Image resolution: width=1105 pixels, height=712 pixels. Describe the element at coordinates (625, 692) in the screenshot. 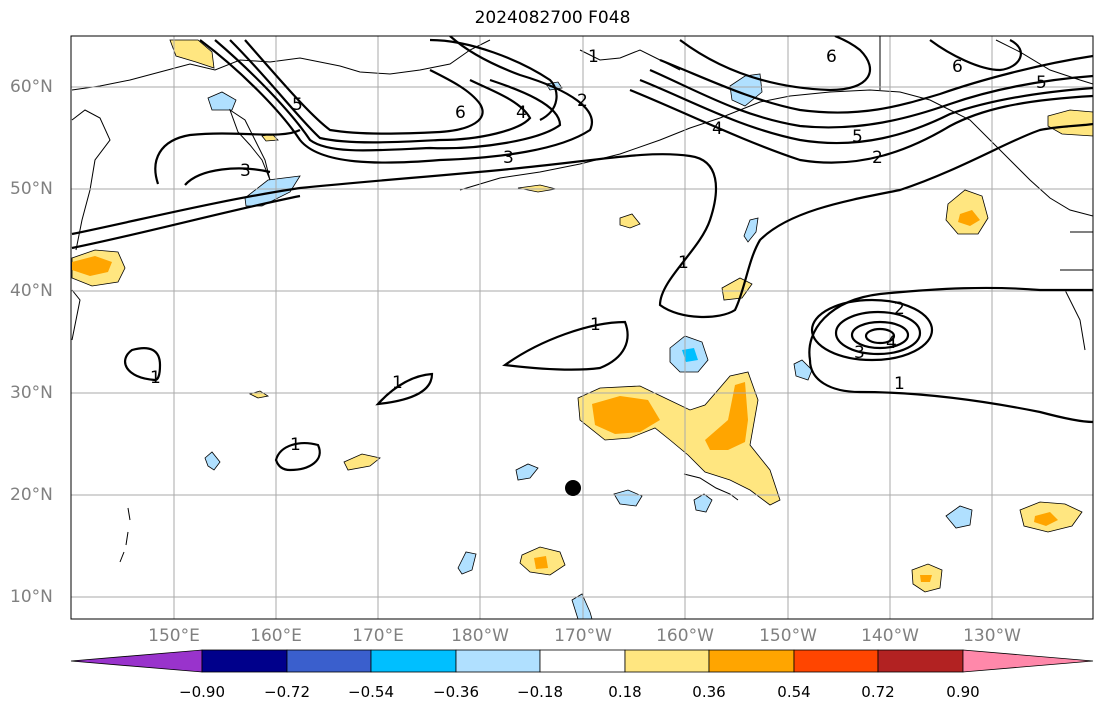

I see `colorbar-tick-label: 0.18` at that location.